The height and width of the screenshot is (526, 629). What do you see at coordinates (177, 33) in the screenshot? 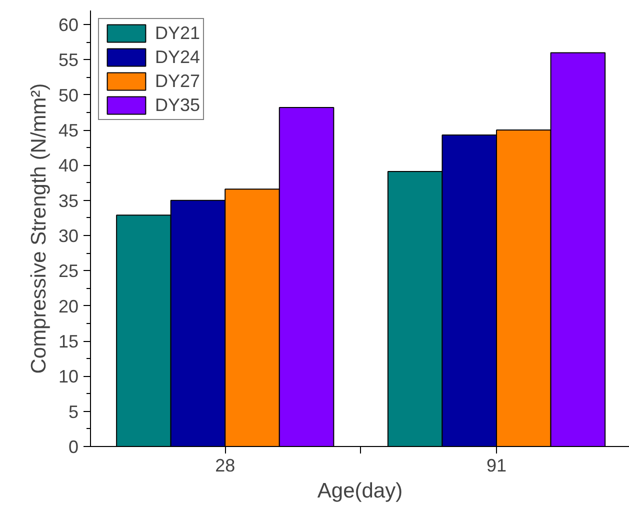
I see `legend-label: DY21` at bounding box center [177, 33].